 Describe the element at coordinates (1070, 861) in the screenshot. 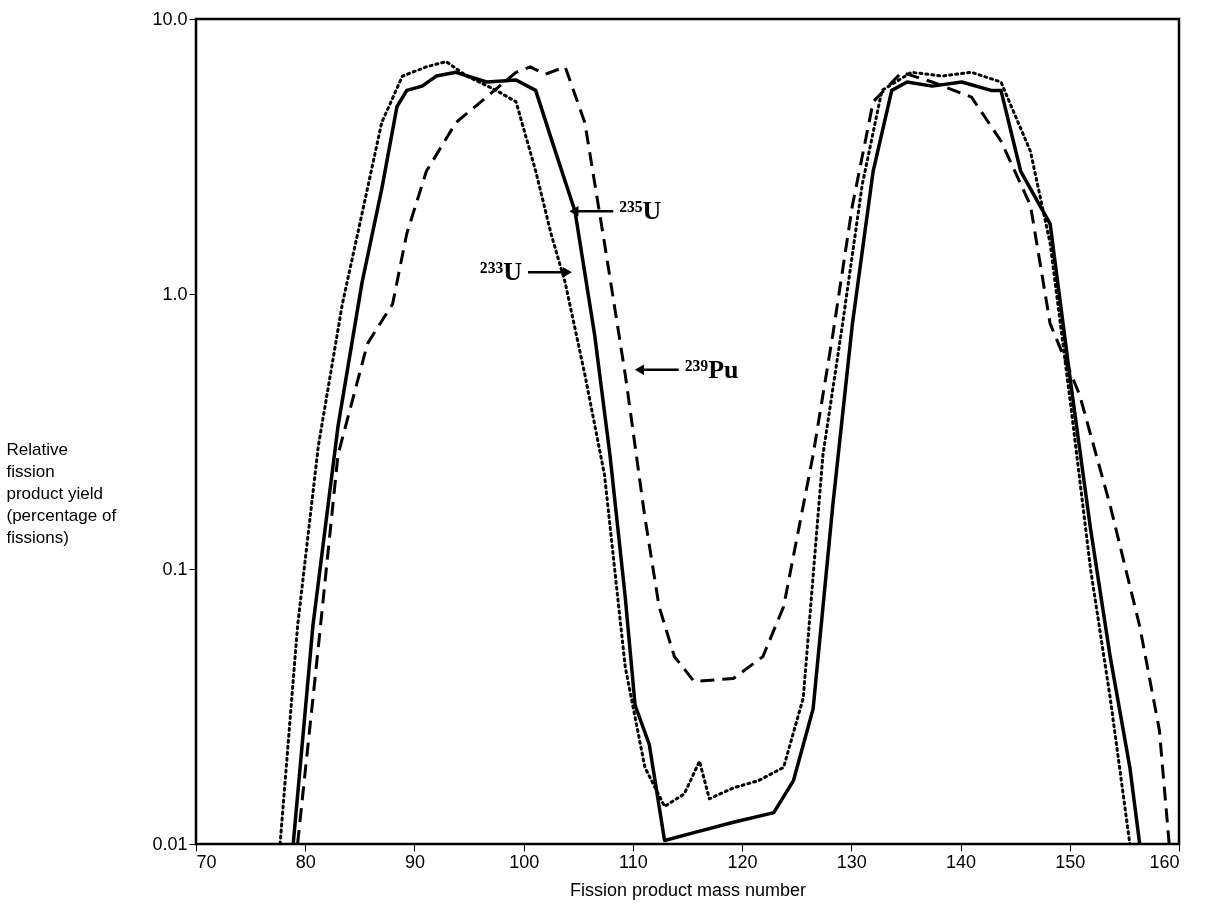

I see `x-tick-label: 150` at that location.